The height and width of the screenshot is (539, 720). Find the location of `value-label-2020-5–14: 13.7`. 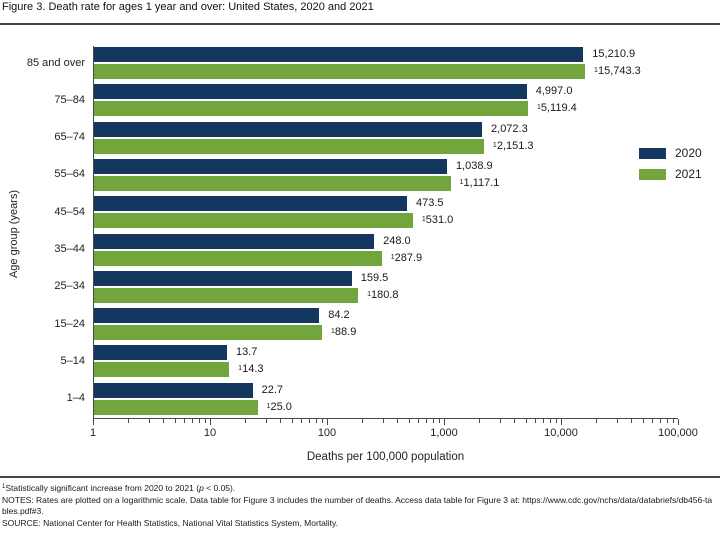

value-label-2020-5–14: 13.7 is located at coordinates (246, 352).